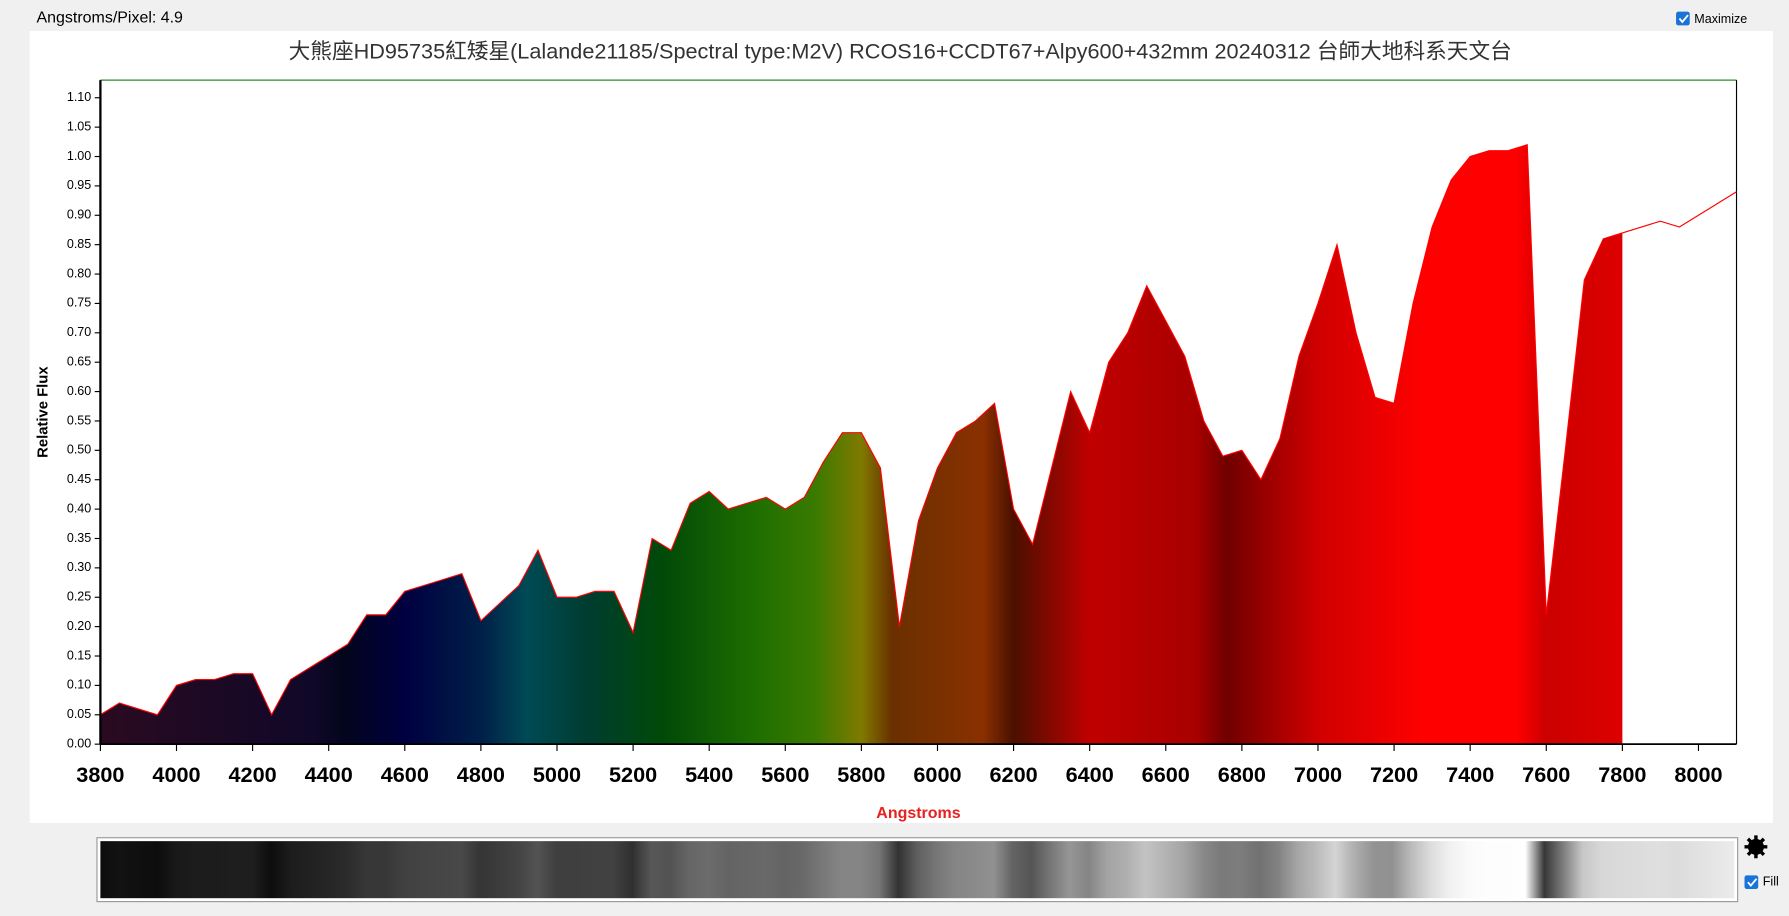 The image size is (1789, 916). What do you see at coordinates (633, 774) in the screenshot?
I see `x-tick-label: 5200` at bounding box center [633, 774].